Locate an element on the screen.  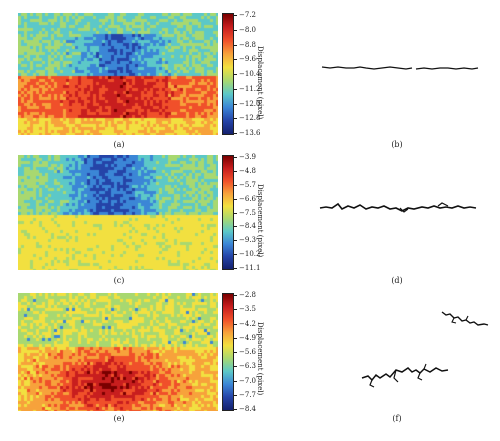
colorbar-tick-label: −11.1 is located at coordinates (250, 268).